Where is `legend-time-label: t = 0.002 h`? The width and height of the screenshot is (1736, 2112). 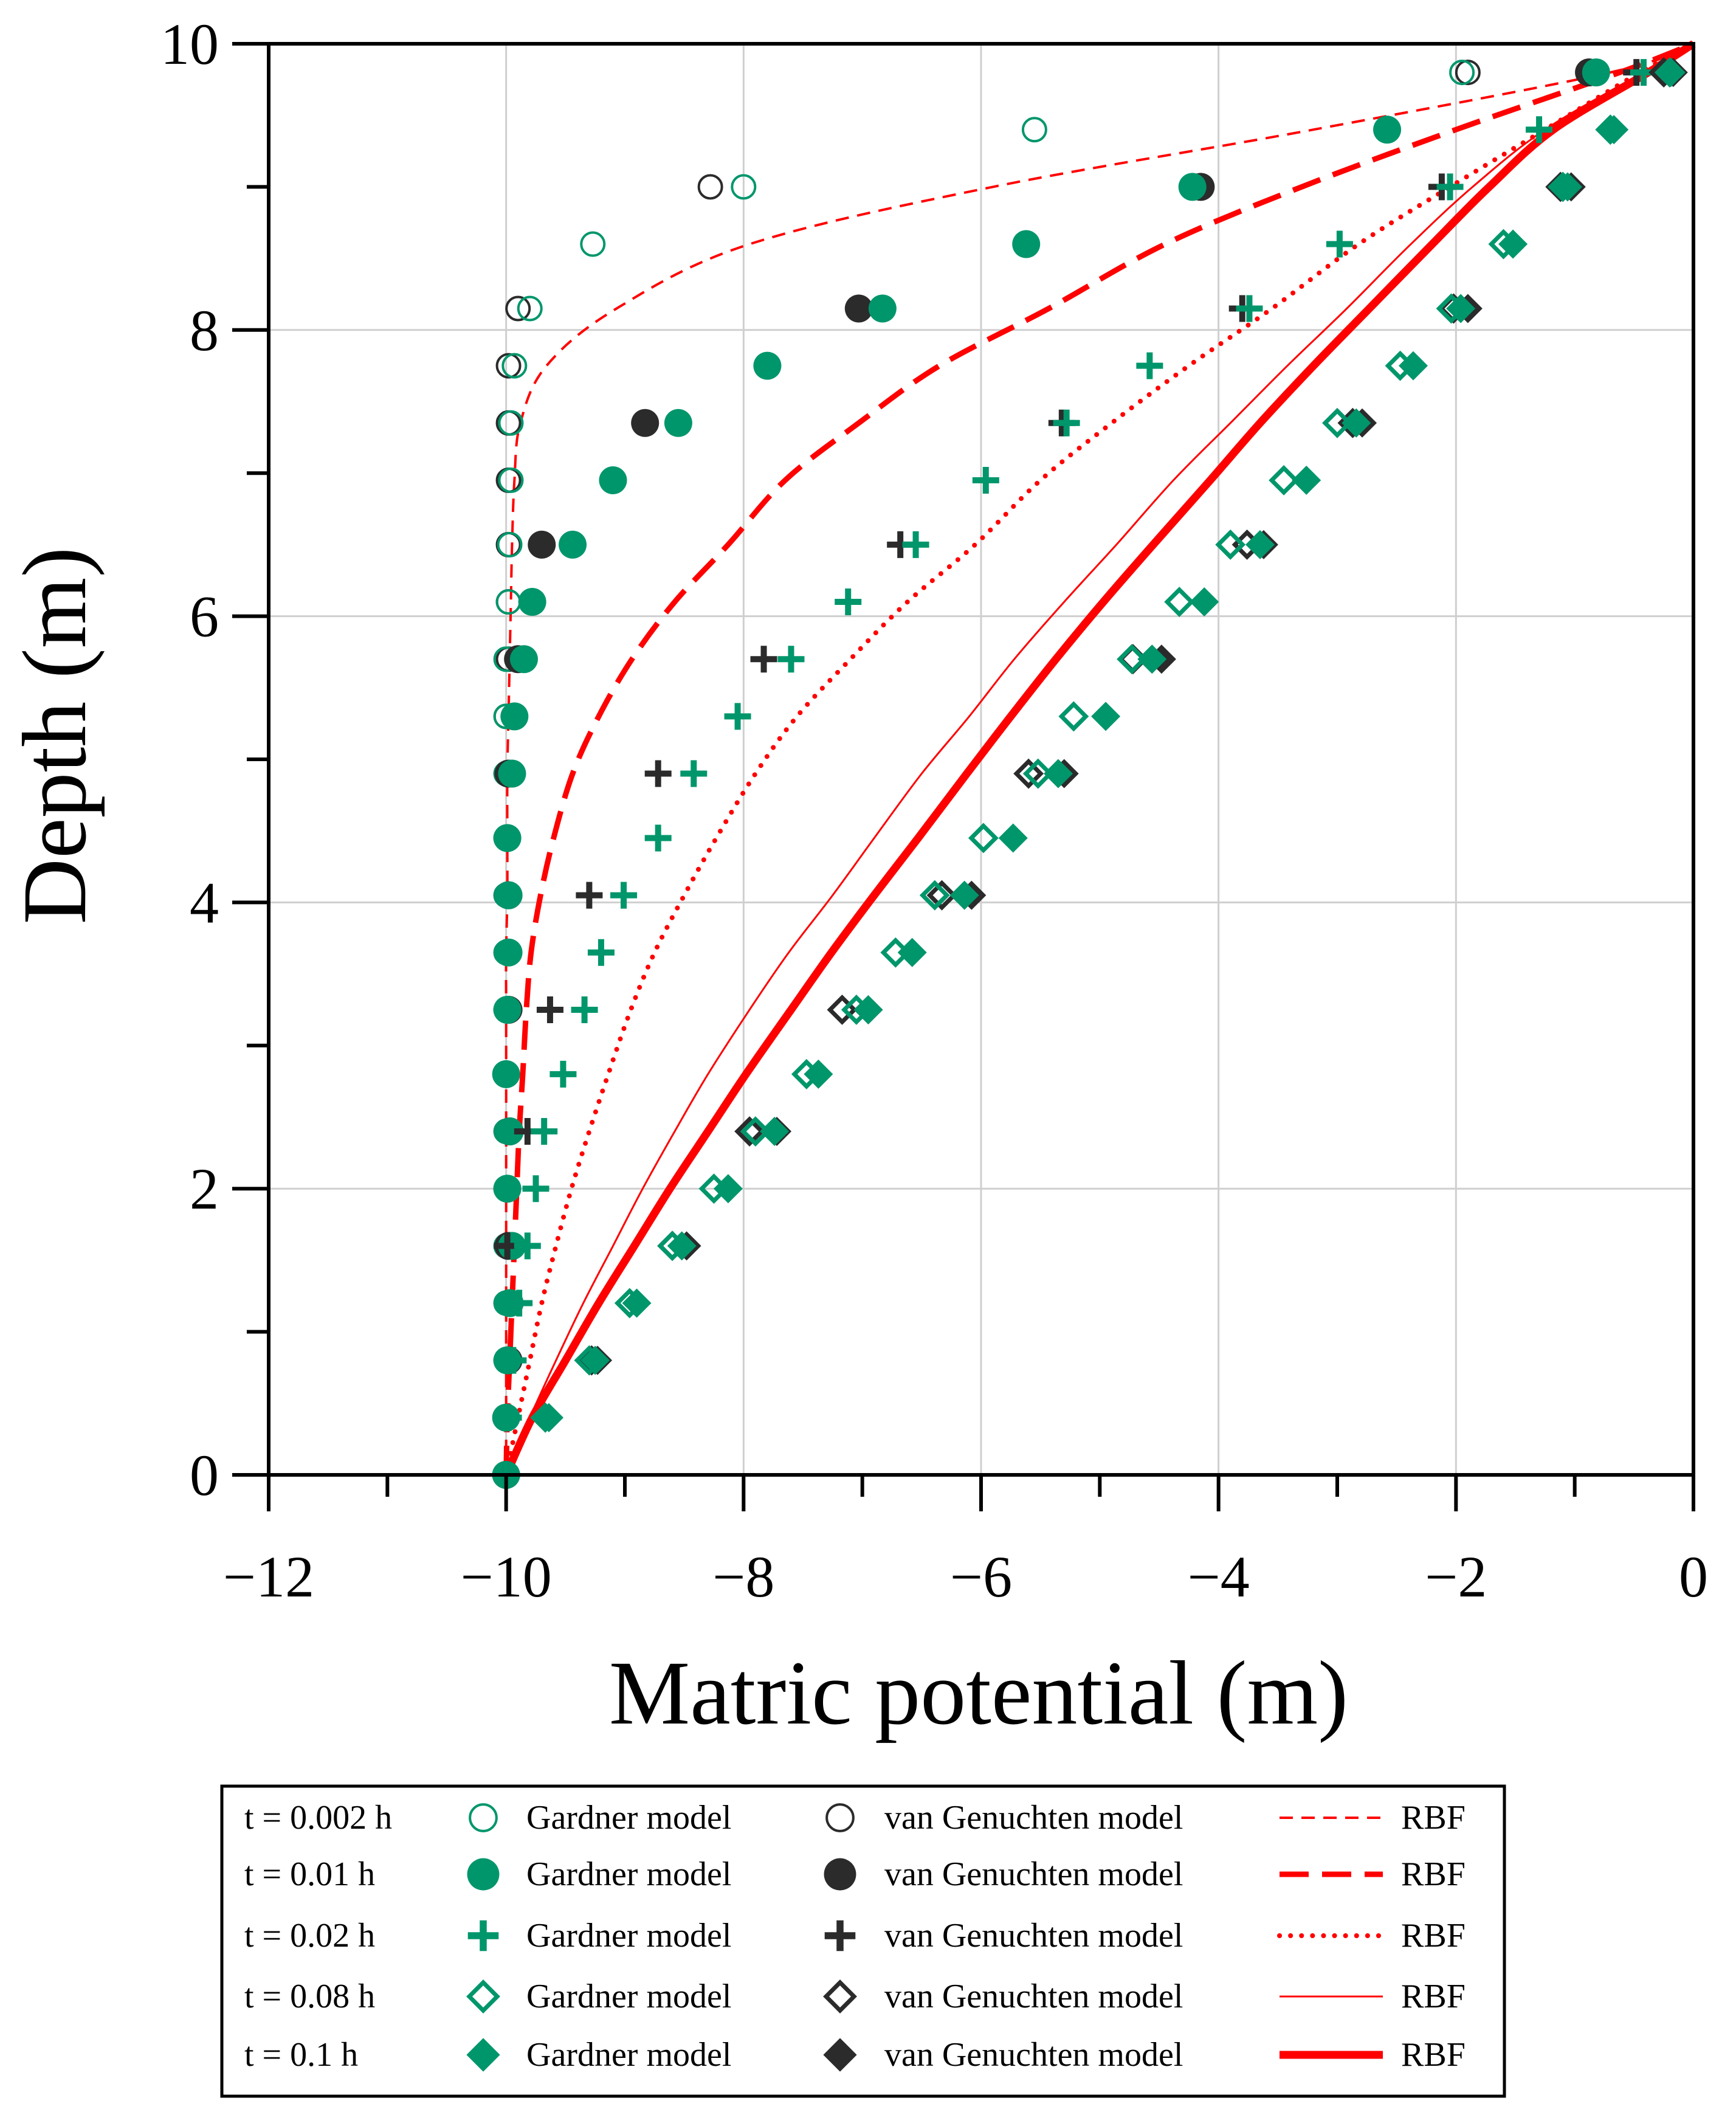 legend-time-label: t = 0.002 h is located at coordinates (318, 1818).